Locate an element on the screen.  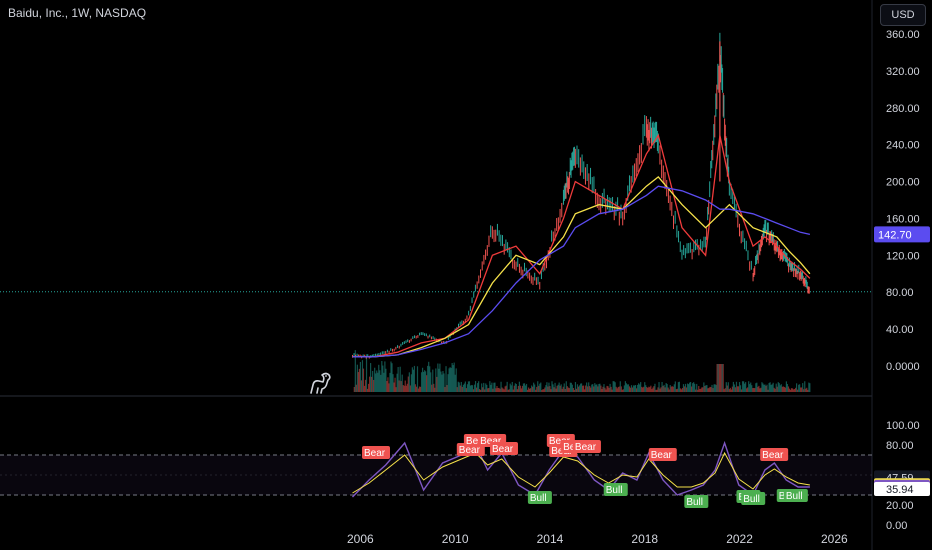
last-price-label: 142.70 is located at coordinates (895, 235).